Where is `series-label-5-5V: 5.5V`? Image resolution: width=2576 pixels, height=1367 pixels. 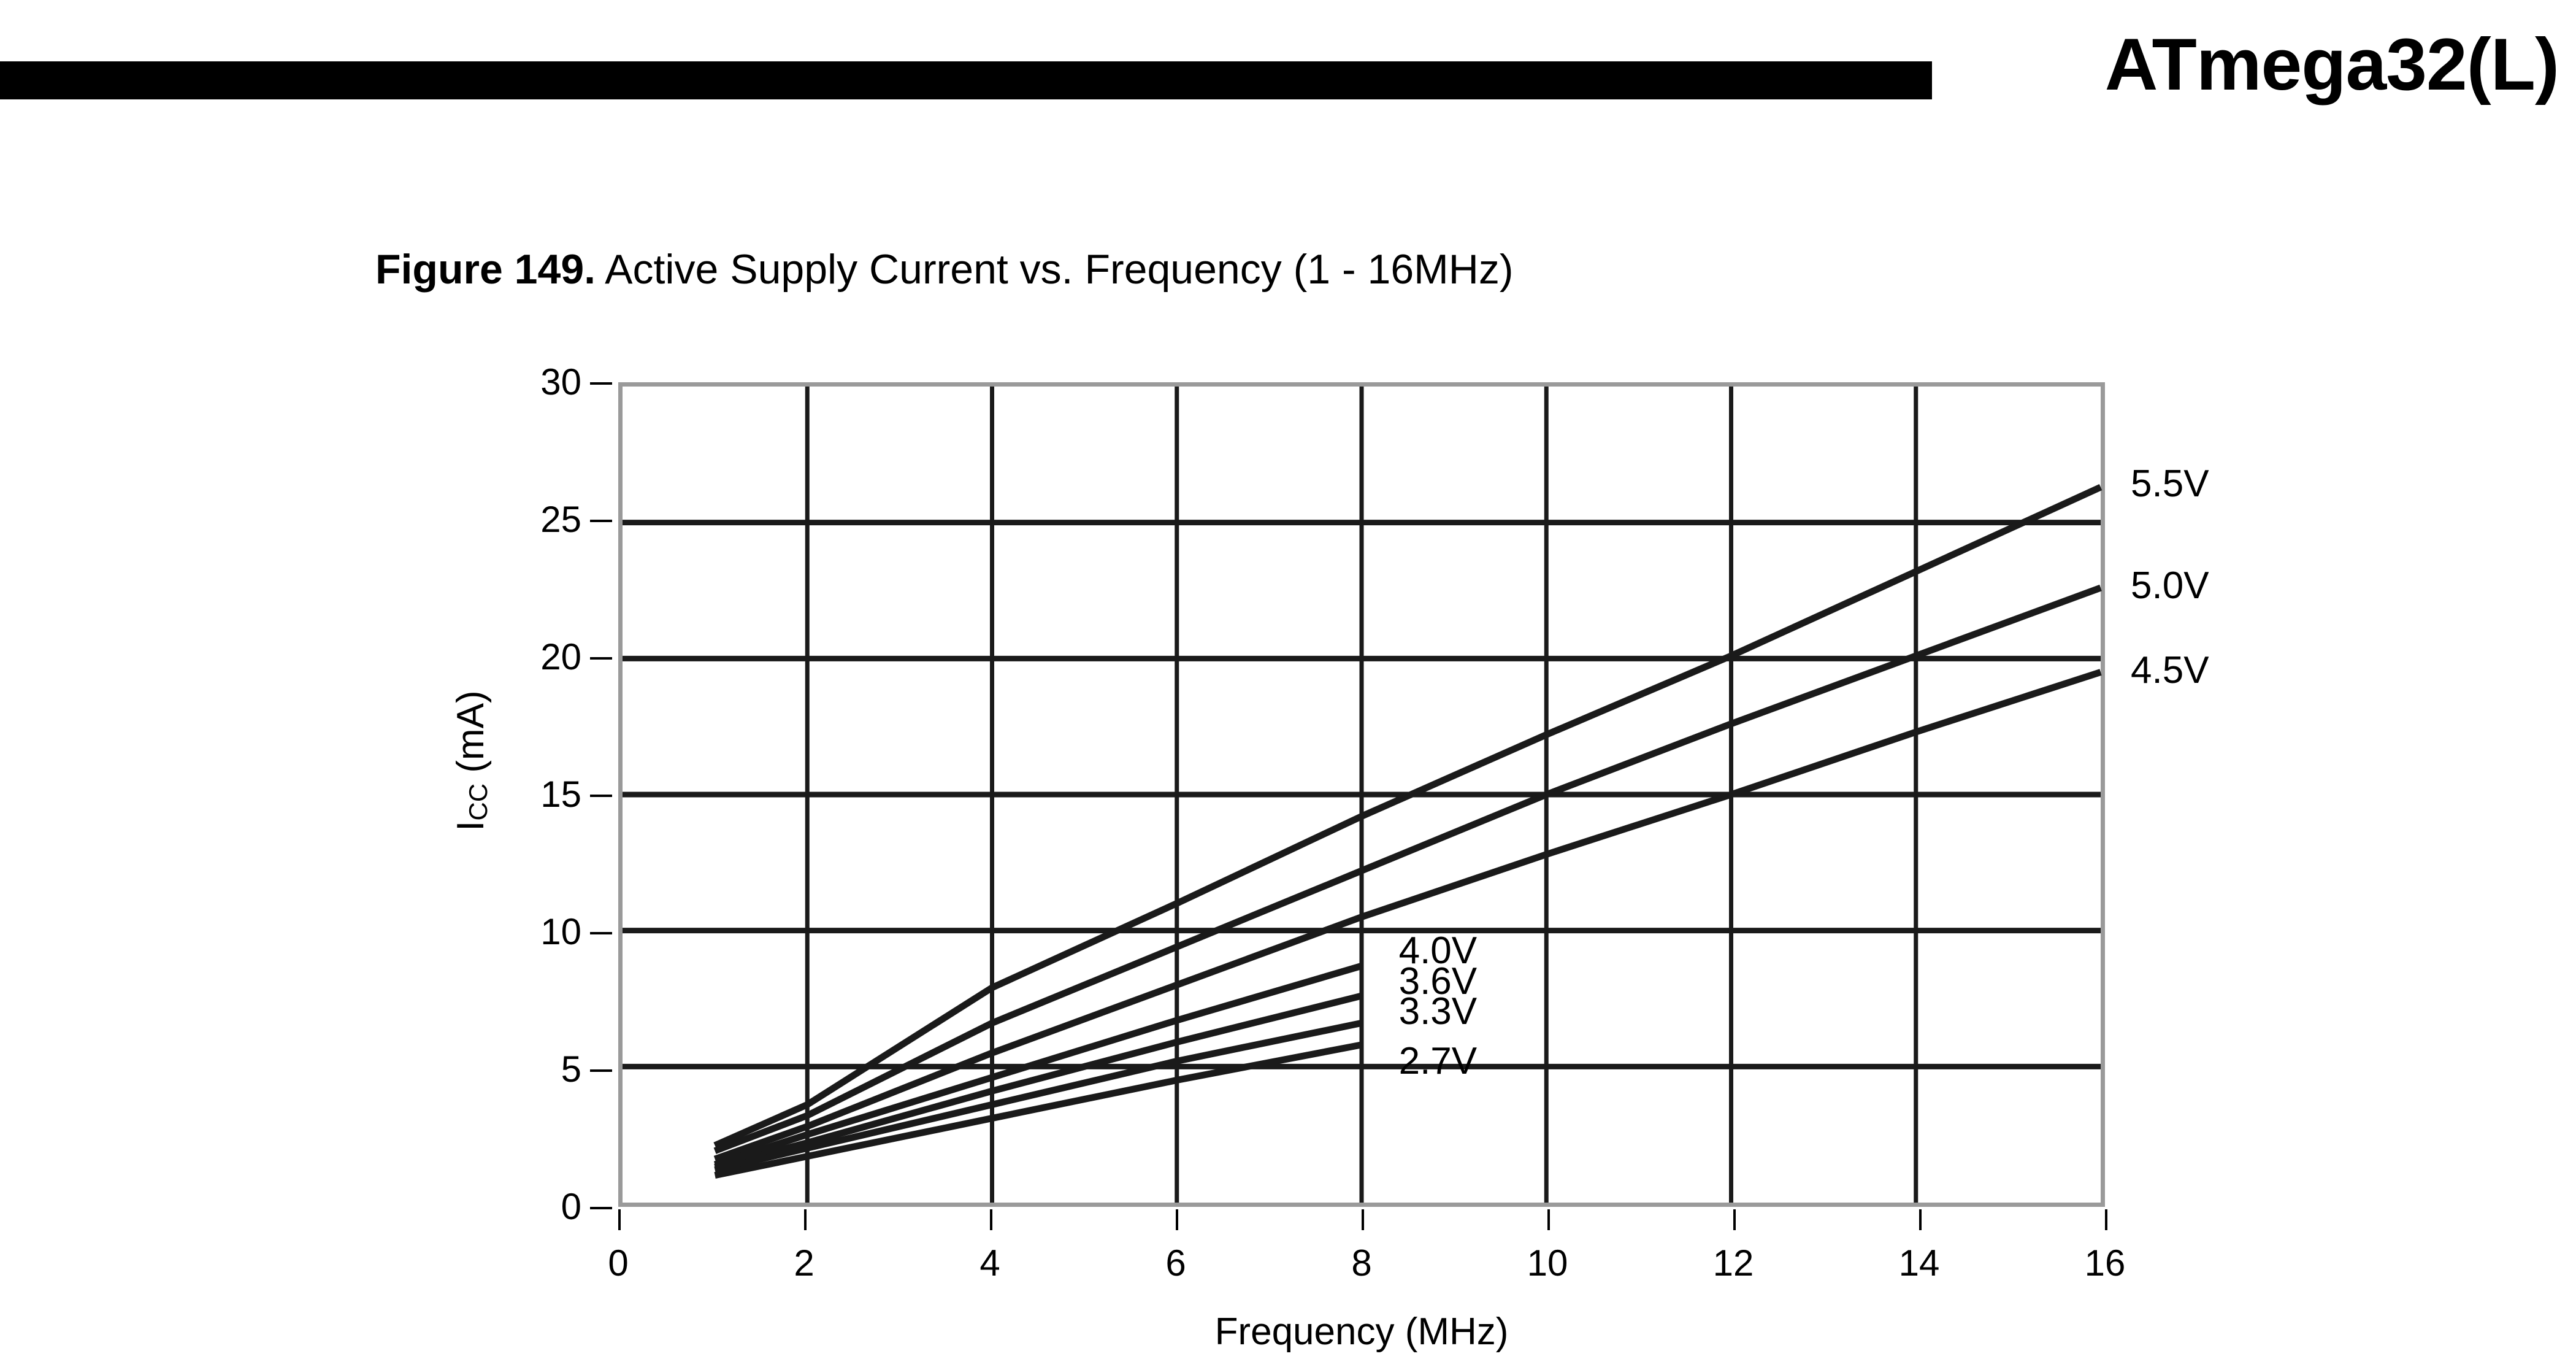
series-label-5-5V: 5.5V is located at coordinates (2170, 483).